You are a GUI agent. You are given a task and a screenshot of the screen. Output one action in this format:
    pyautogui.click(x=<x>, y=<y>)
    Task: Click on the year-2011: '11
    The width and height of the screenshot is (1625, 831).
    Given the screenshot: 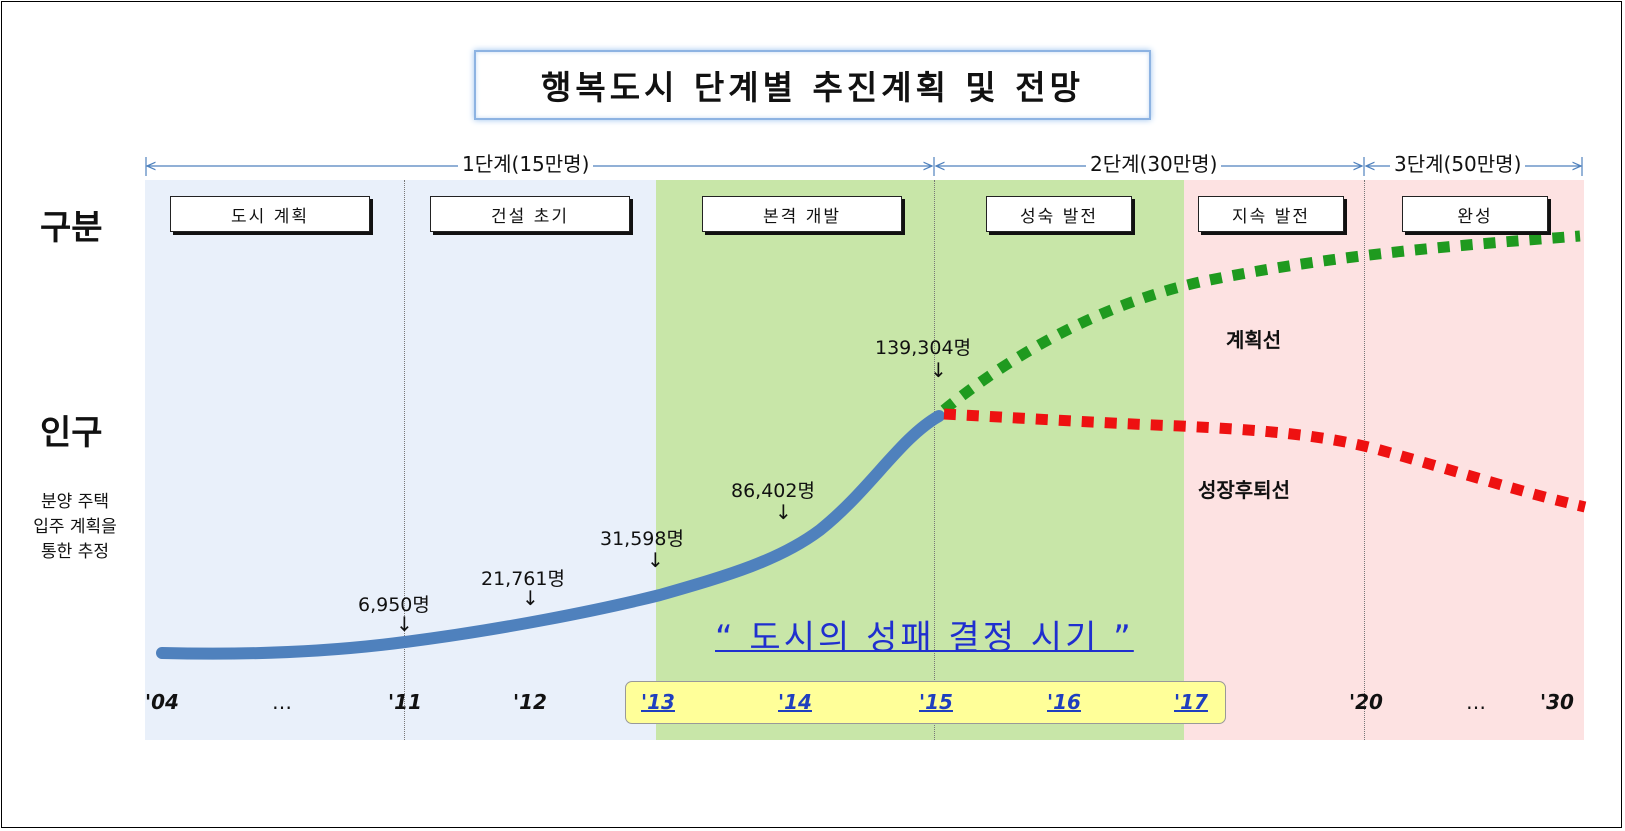 What is the action you would take?
    pyautogui.click(x=405, y=702)
    